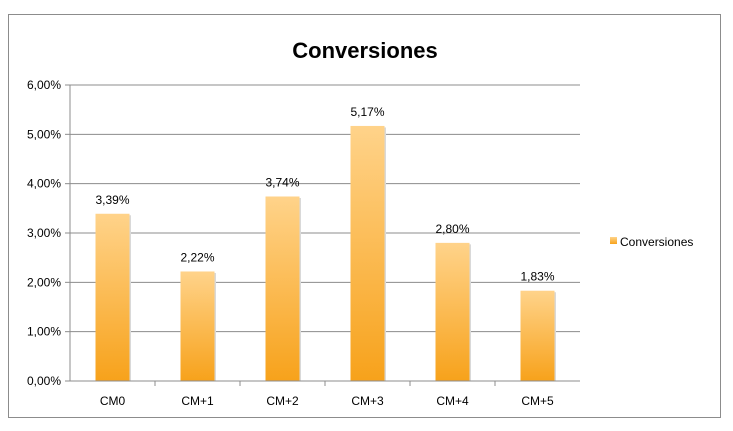  Describe the element at coordinates (282, 288) in the screenshot. I see `bar-cmplus2` at that location.